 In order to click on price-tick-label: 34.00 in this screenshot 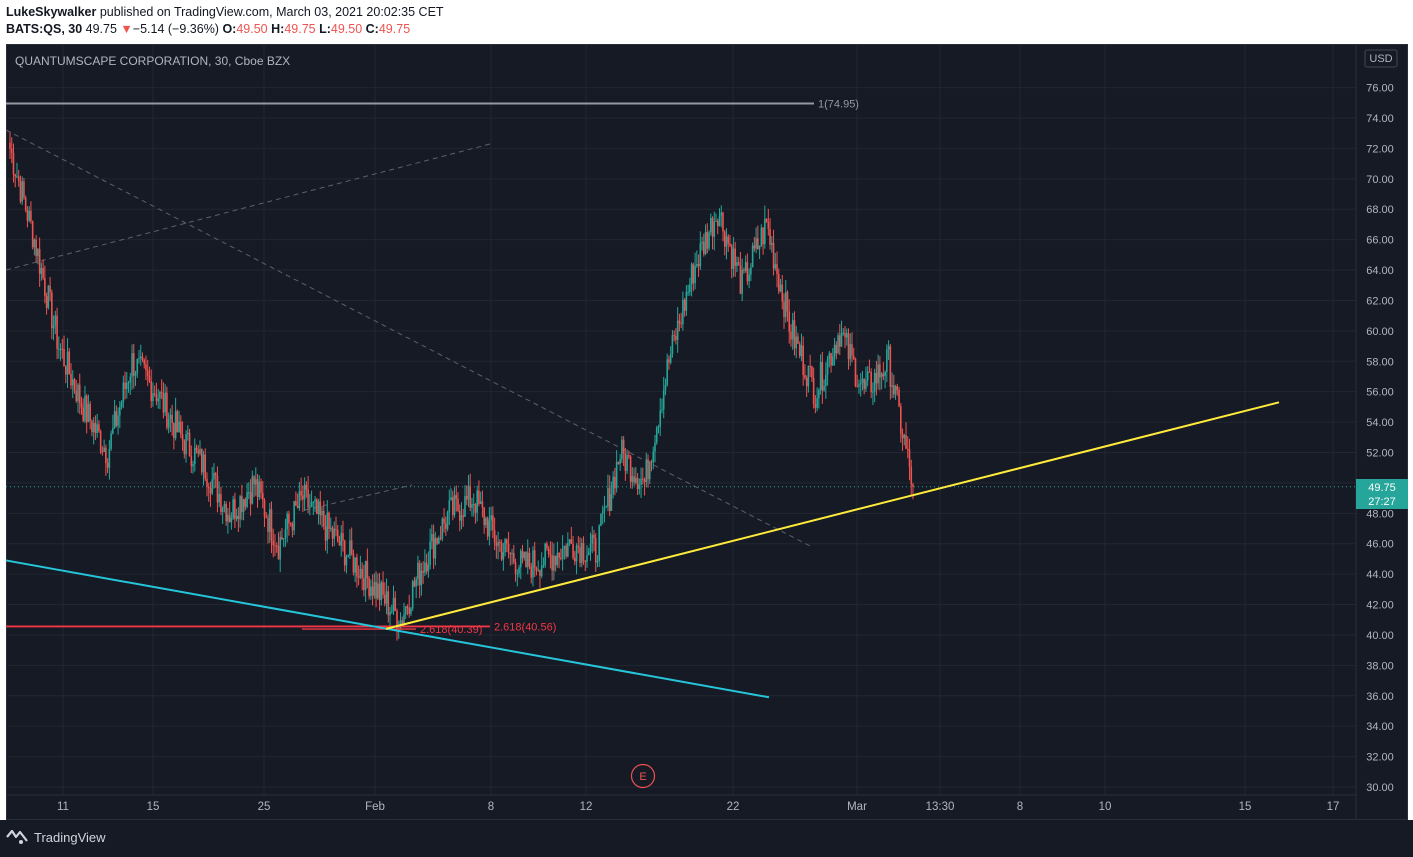, I will do `click(1380, 727)`.